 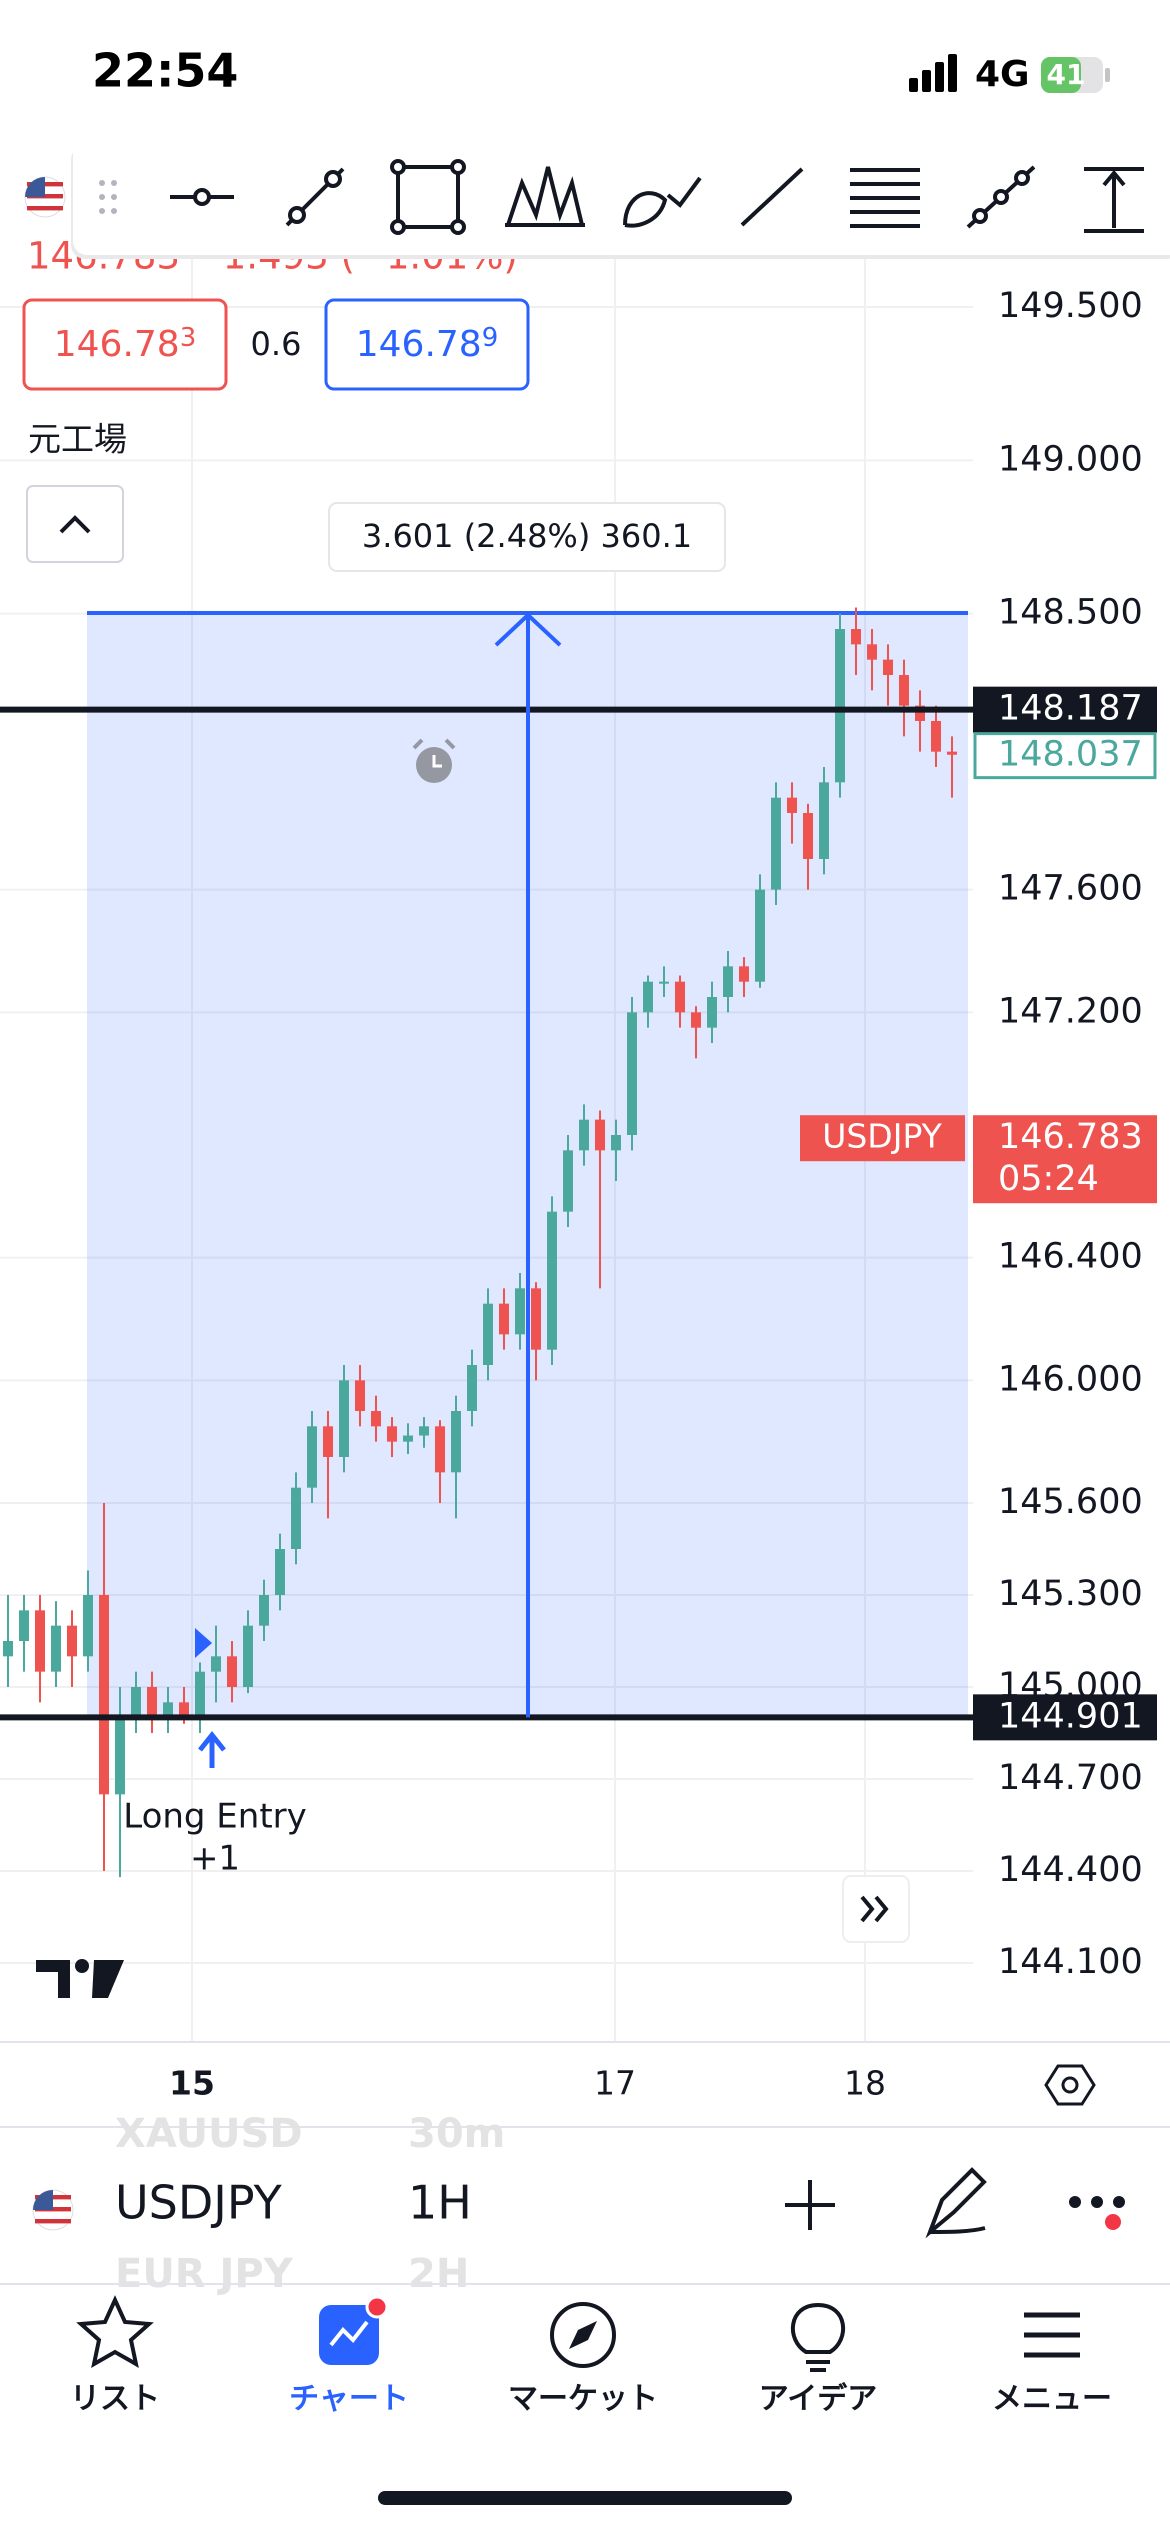 I want to click on us-flag-top, so click(x=45, y=197).